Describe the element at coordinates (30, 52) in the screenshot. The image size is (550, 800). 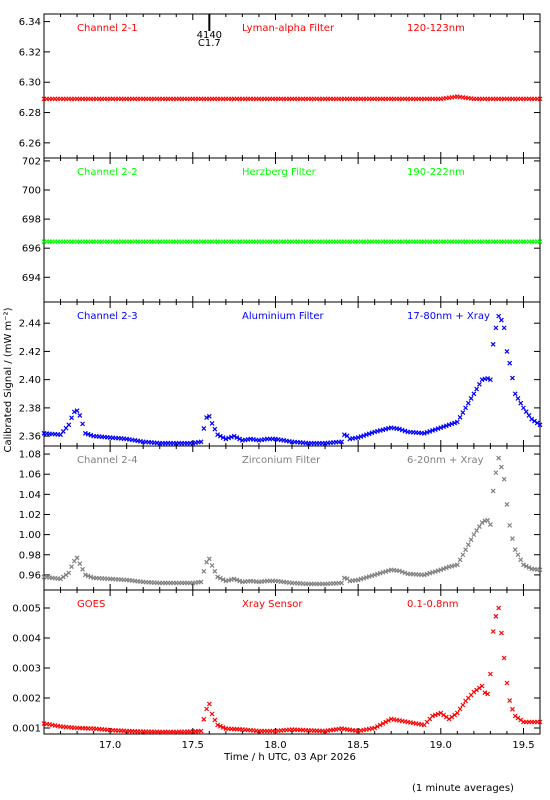
I see `y-tick-label: 6.32` at that location.